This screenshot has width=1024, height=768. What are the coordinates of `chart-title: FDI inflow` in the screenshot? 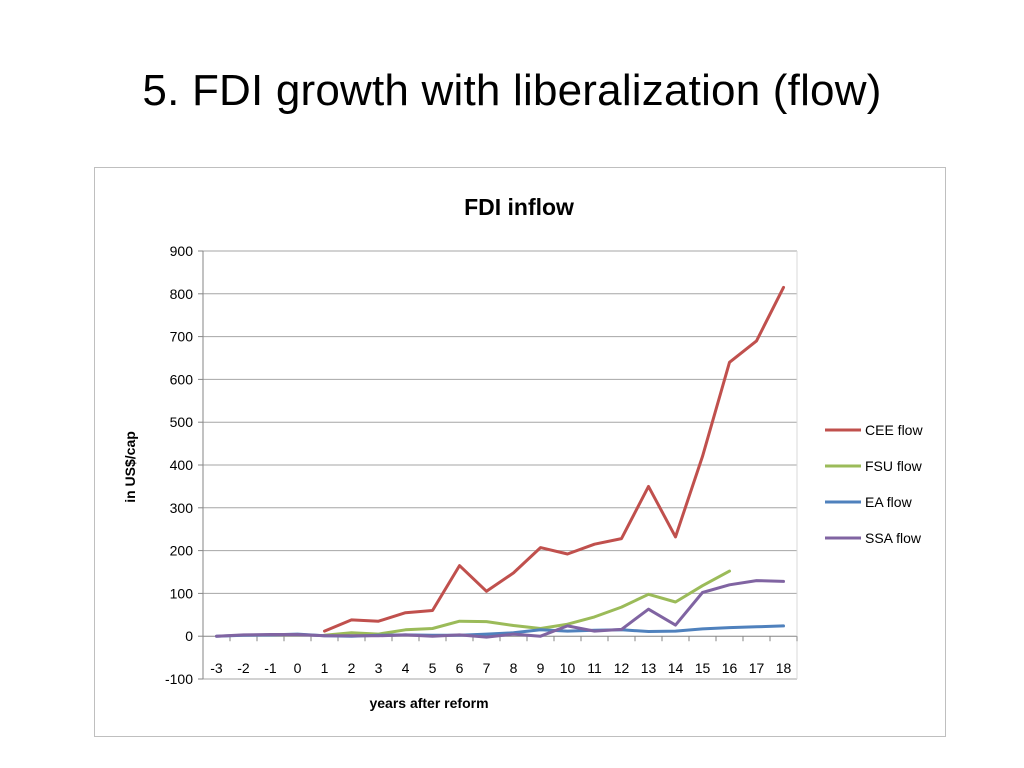 It's located at (519, 207).